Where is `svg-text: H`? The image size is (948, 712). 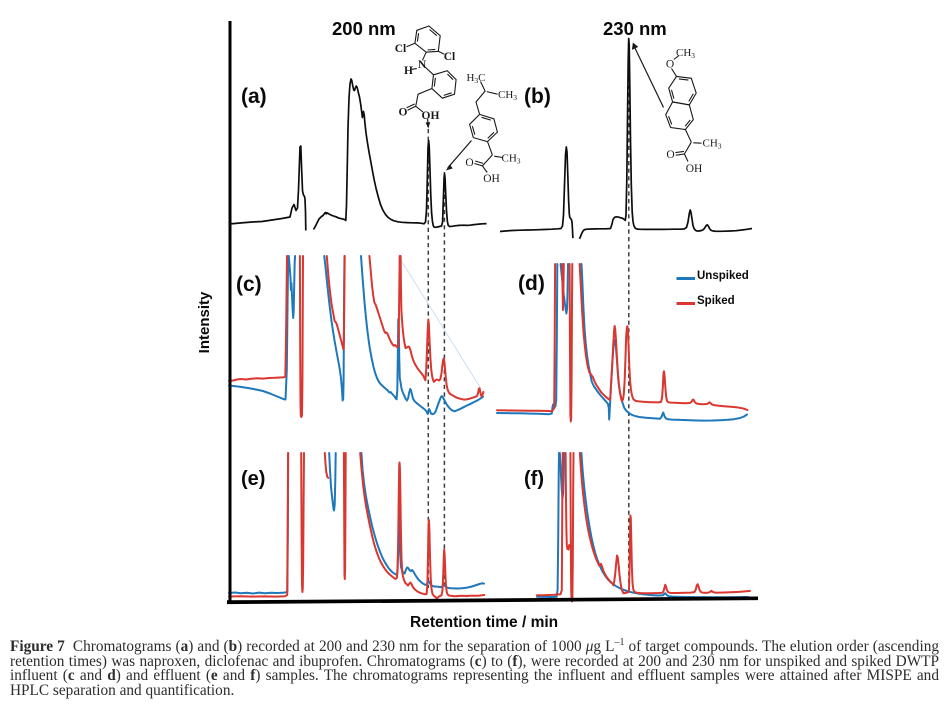
svg-text: H is located at coordinates (408, 71).